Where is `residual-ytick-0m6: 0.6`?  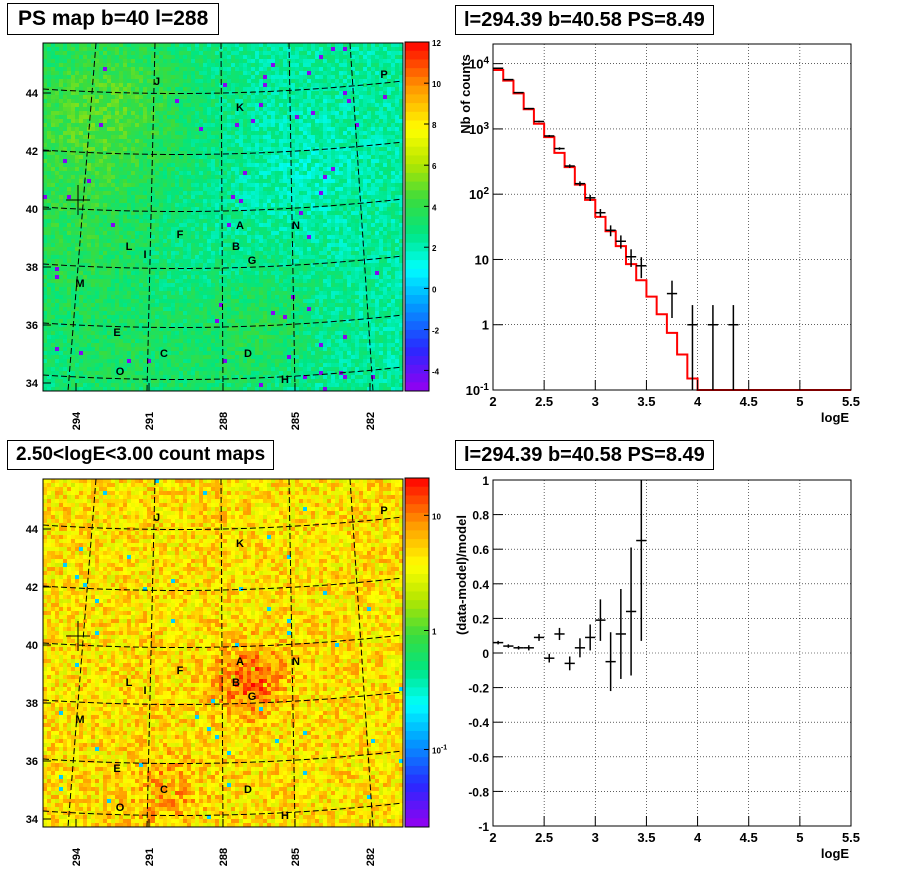 residual-ytick-0m6: 0.6 is located at coordinates (480, 550).